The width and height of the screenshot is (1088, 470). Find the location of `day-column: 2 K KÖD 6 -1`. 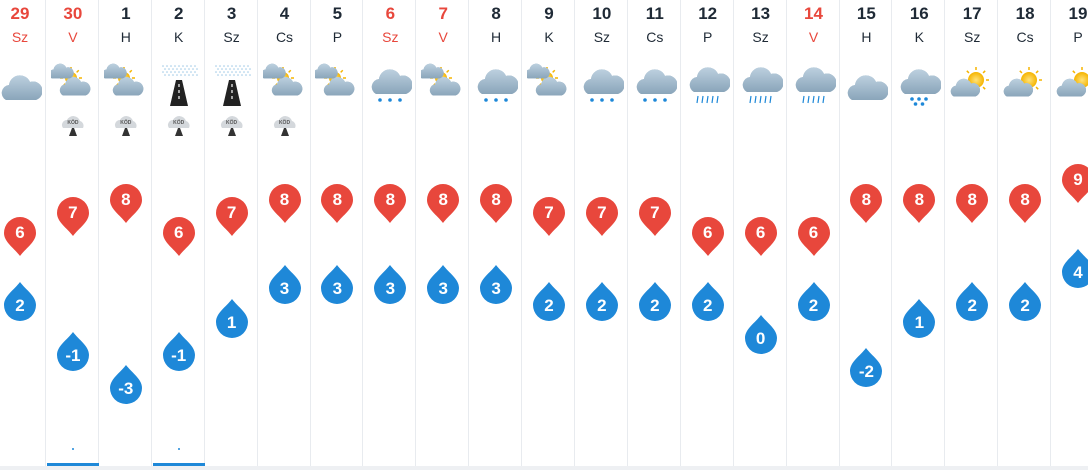

day-column: 2 K KÖD 6 -1 is located at coordinates (178, 233).